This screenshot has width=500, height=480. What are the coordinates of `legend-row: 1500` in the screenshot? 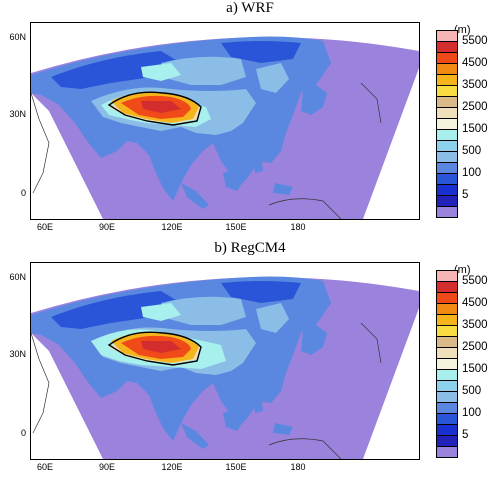 It's located at (466, 129).